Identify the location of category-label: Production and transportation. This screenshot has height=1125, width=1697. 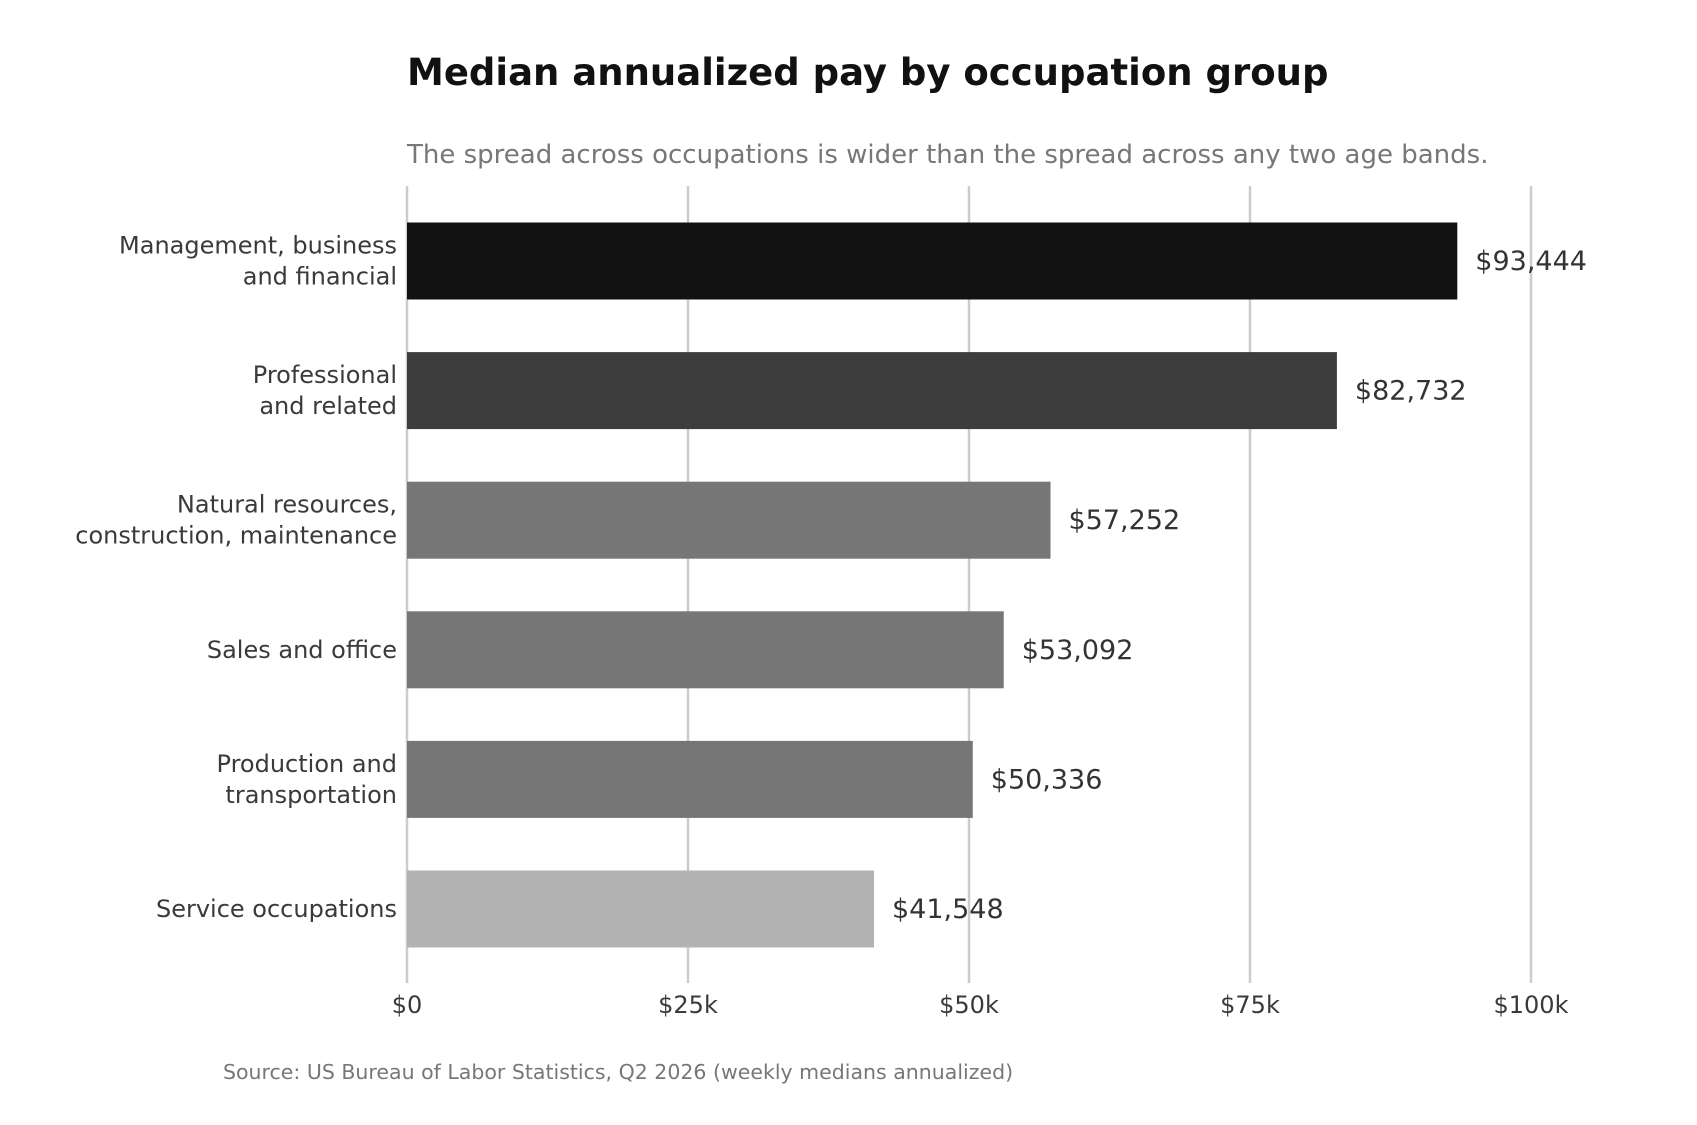
(307, 779).